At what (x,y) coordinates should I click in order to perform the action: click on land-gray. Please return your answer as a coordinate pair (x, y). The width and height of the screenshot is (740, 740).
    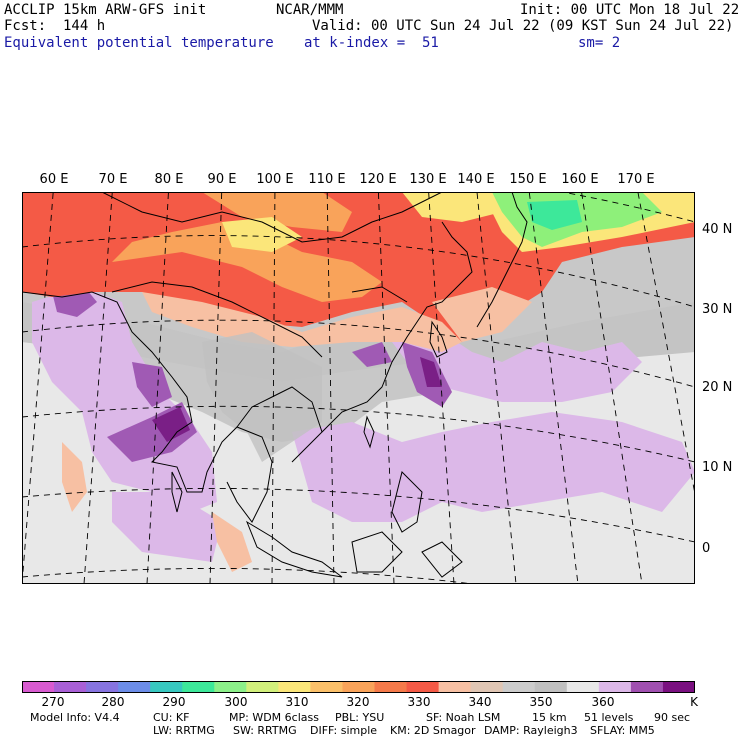
    Looking at the image, I should click on (262, 397).